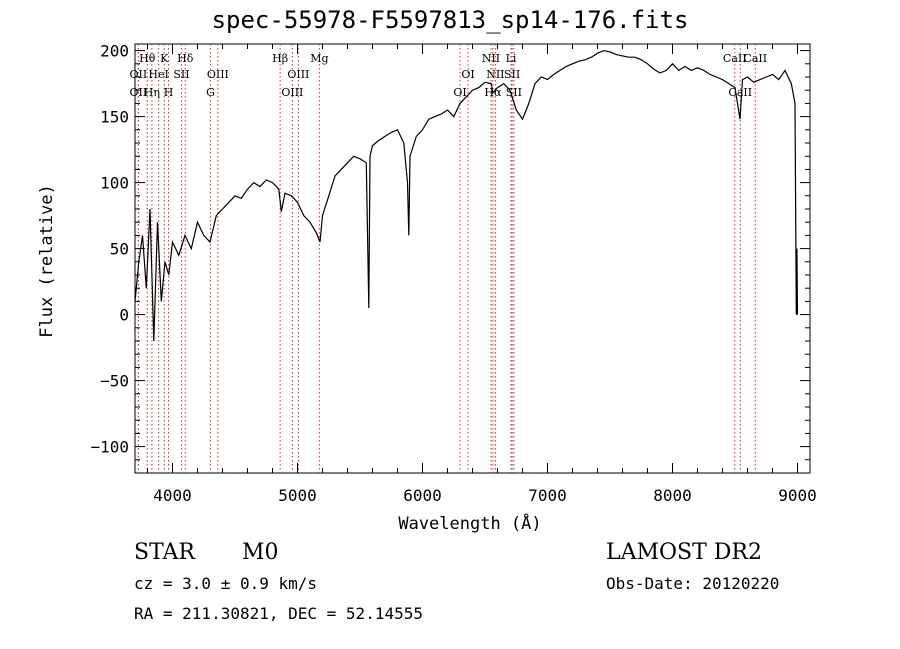  What do you see at coordinates (164, 552) in the screenshot?
I see `object-type: STAR` at bounding box center [164, 552].